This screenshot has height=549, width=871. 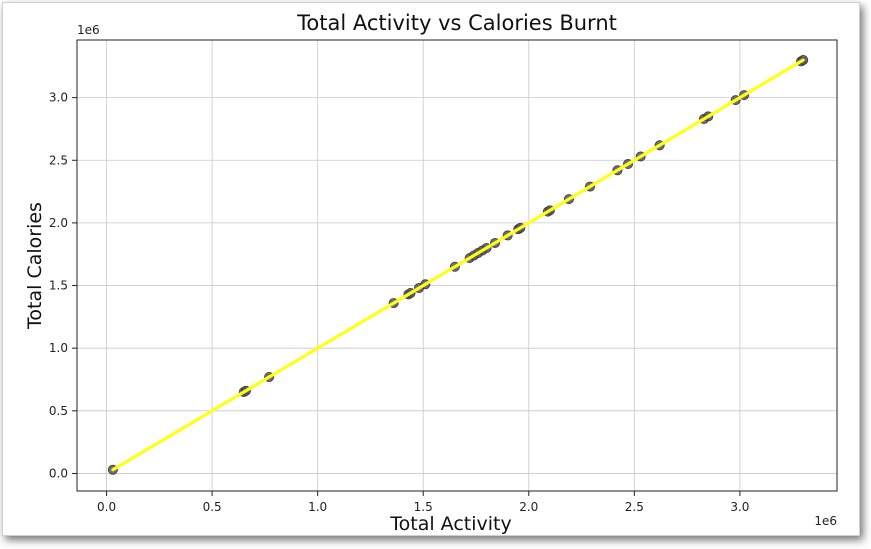 What do you see at coordinates (106, 507) in the screenshot?
I see `x-tick-label-0: 0.0` at bounding box center [106, 507].